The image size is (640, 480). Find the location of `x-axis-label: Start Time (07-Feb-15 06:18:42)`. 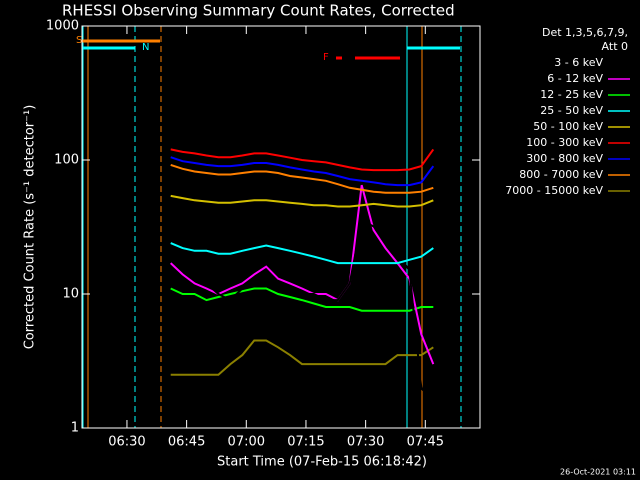

x-axis-label: Start Time (07-Feb-15 06:18:42) is located at coordinates (322, 462).